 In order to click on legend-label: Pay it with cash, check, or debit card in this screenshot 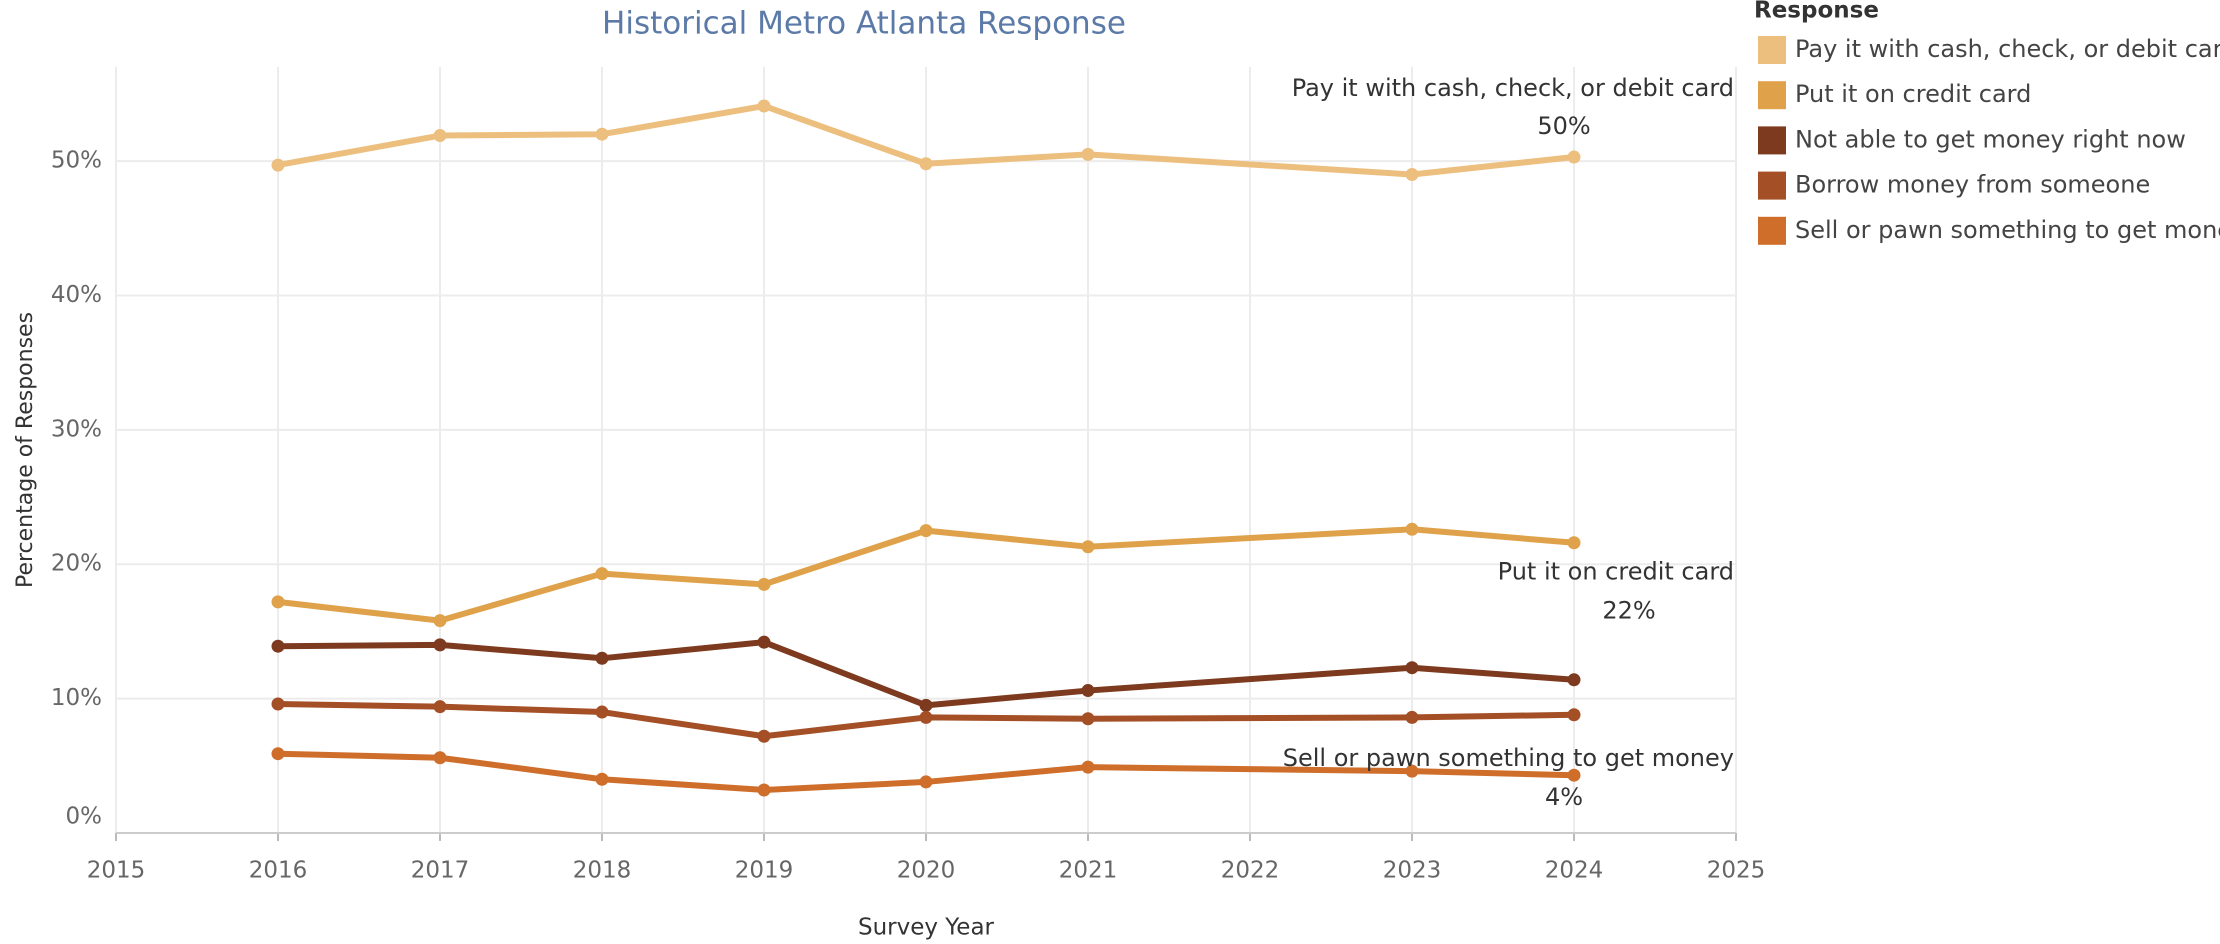, I will do `click(2007, 49)`.